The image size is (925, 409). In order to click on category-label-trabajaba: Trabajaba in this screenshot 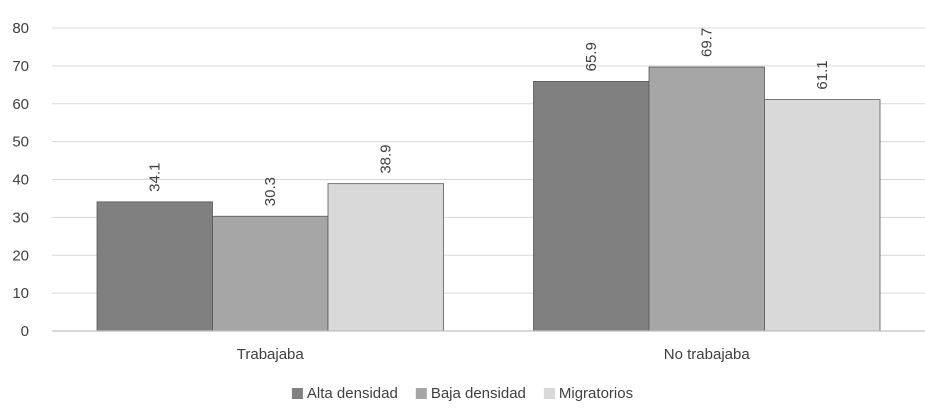, I will do `click(271, 354)`.